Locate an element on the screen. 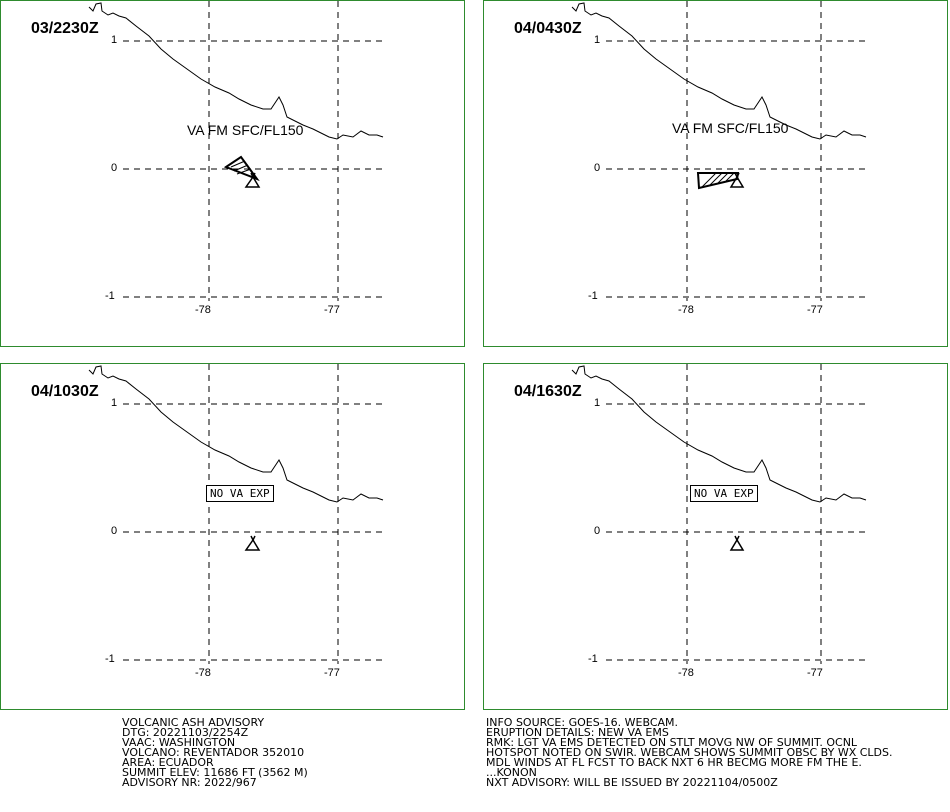  advisory-summit-elev: SUMMIT ELEV: 11686 FT (3562 M) is located at coordinates (215, 772).